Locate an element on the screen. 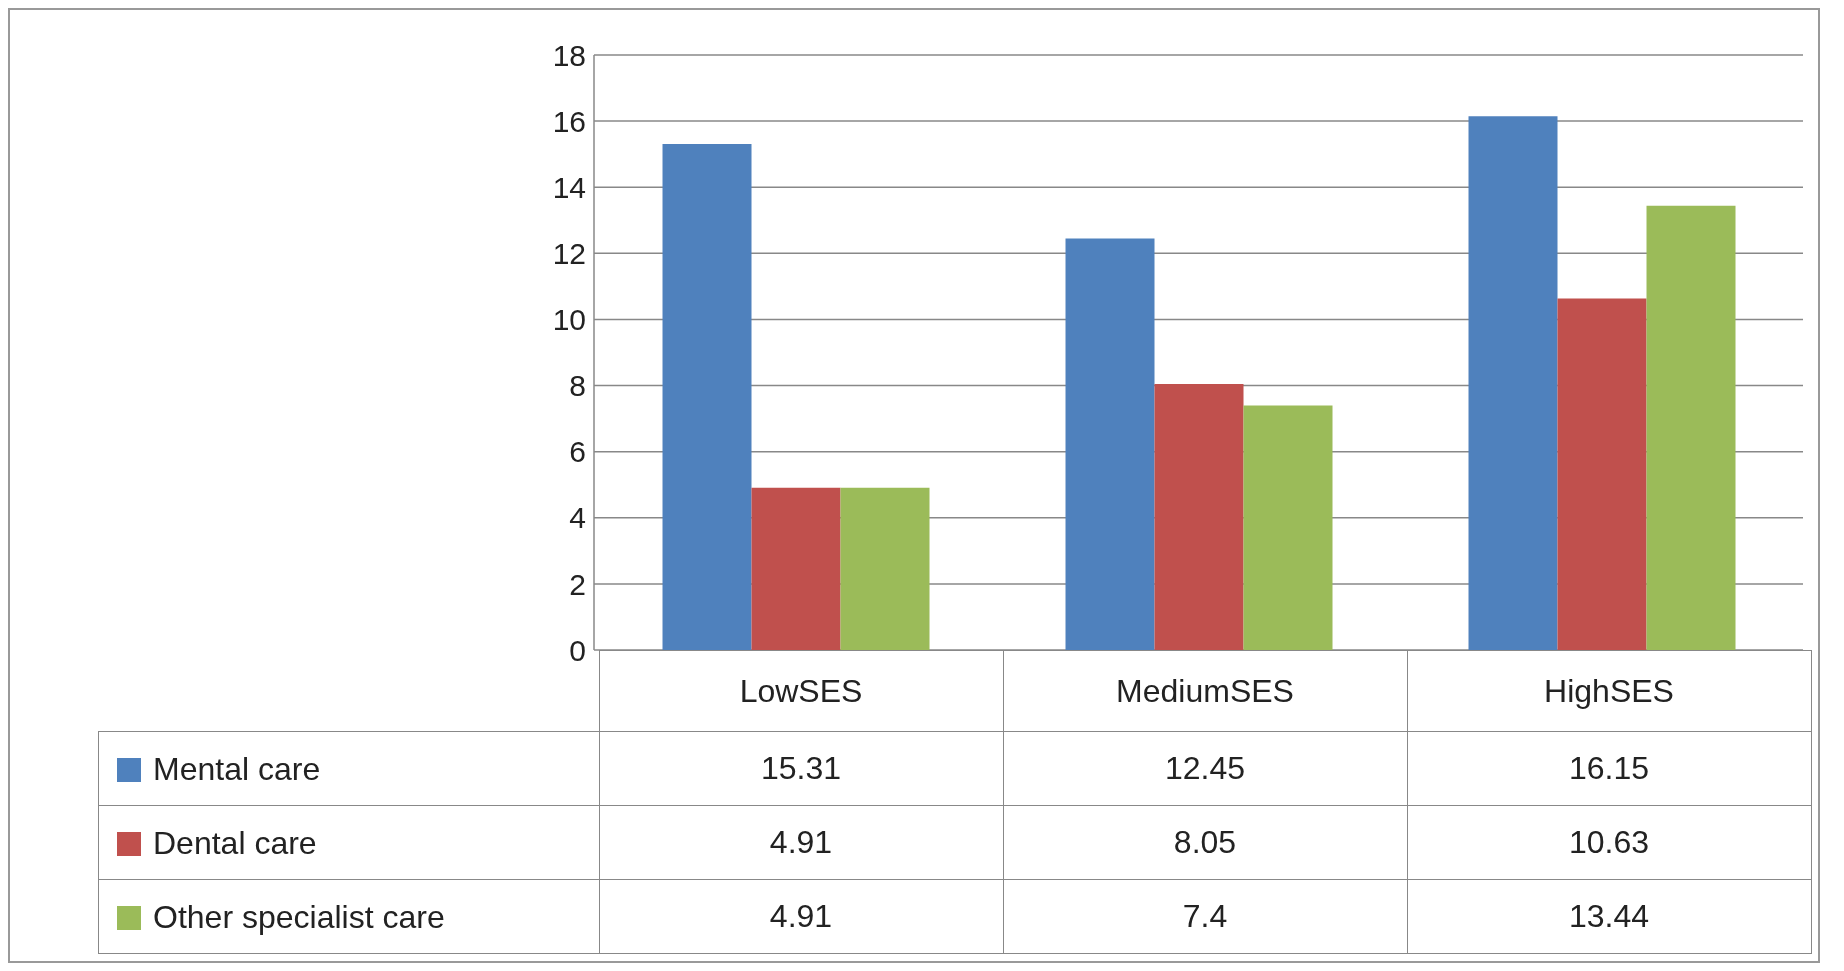 Image resolution: width=1844 pixels, height=971 pixels. data-label: 16.15 is located at coordinates (1609, 768).